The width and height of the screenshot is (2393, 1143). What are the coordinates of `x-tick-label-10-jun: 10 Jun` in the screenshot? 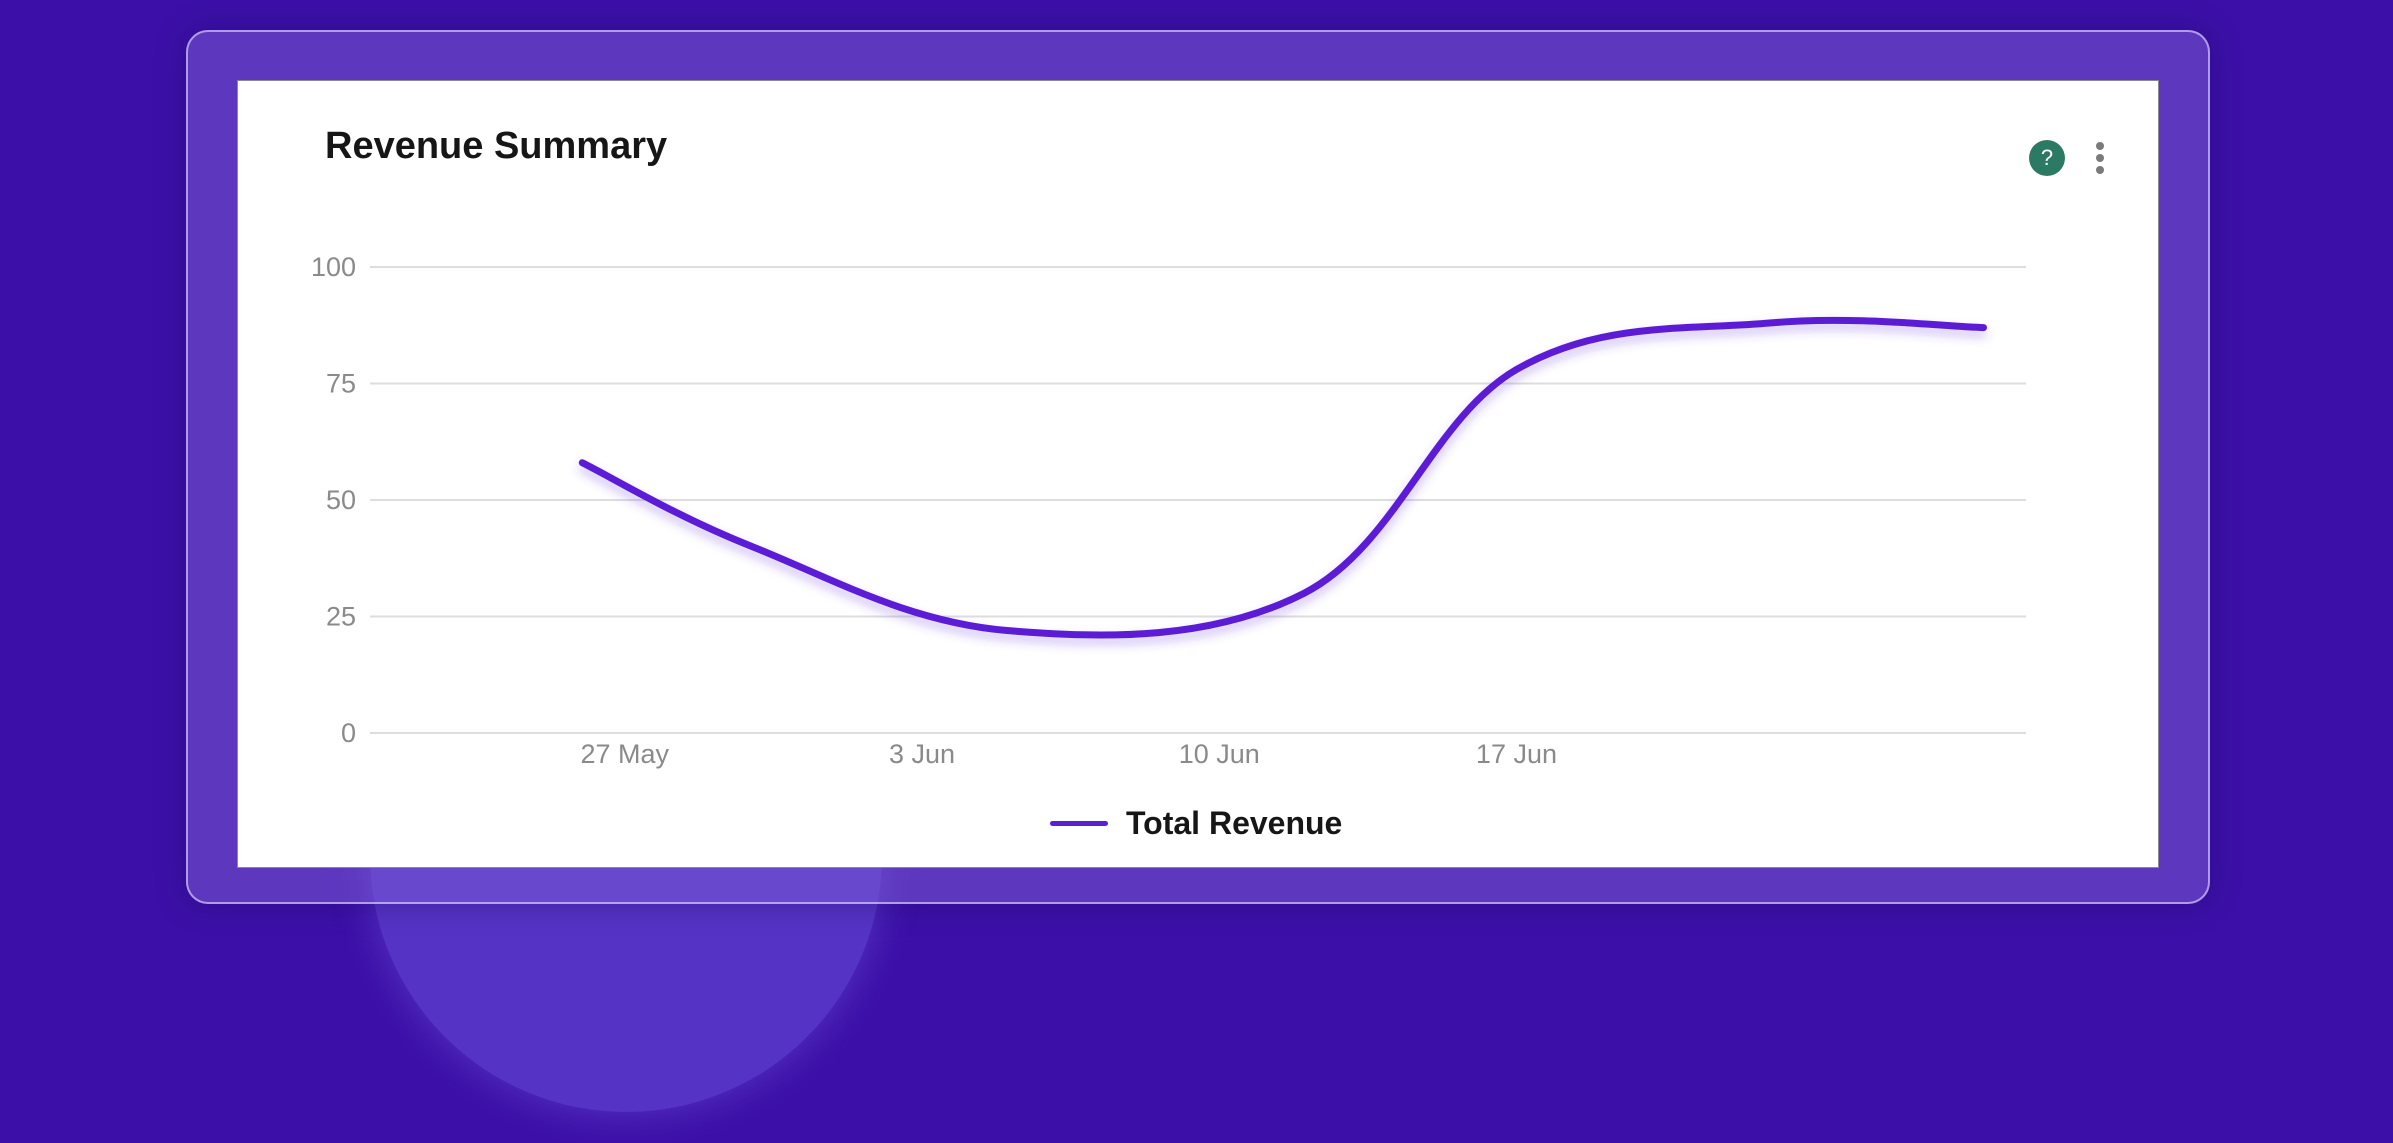 It's located at (1219, 754).